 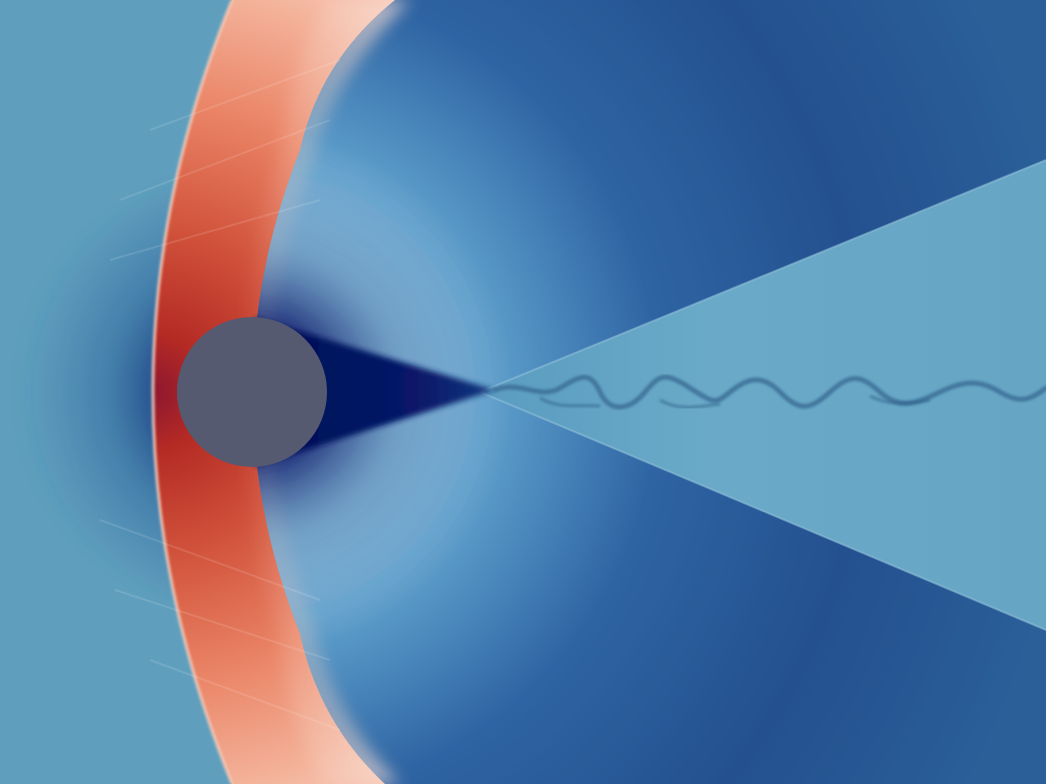 What do you see at coordinates (769, 392) in the screenshot?
I see `vortex-street` at bounding box center [769, 392].